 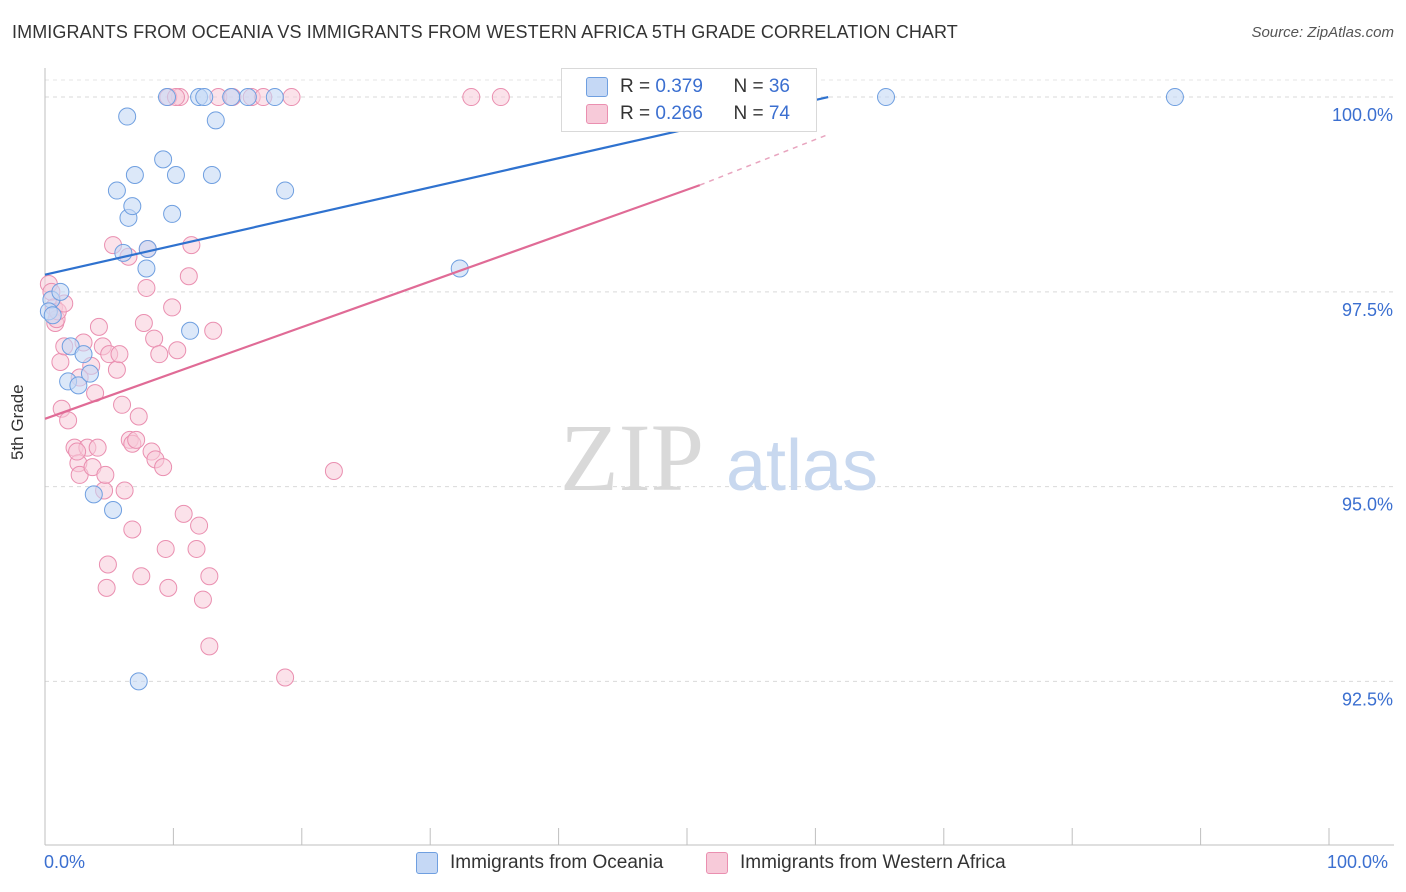 I want to click on legend-n-value: 36, so click(x=779, y=86).